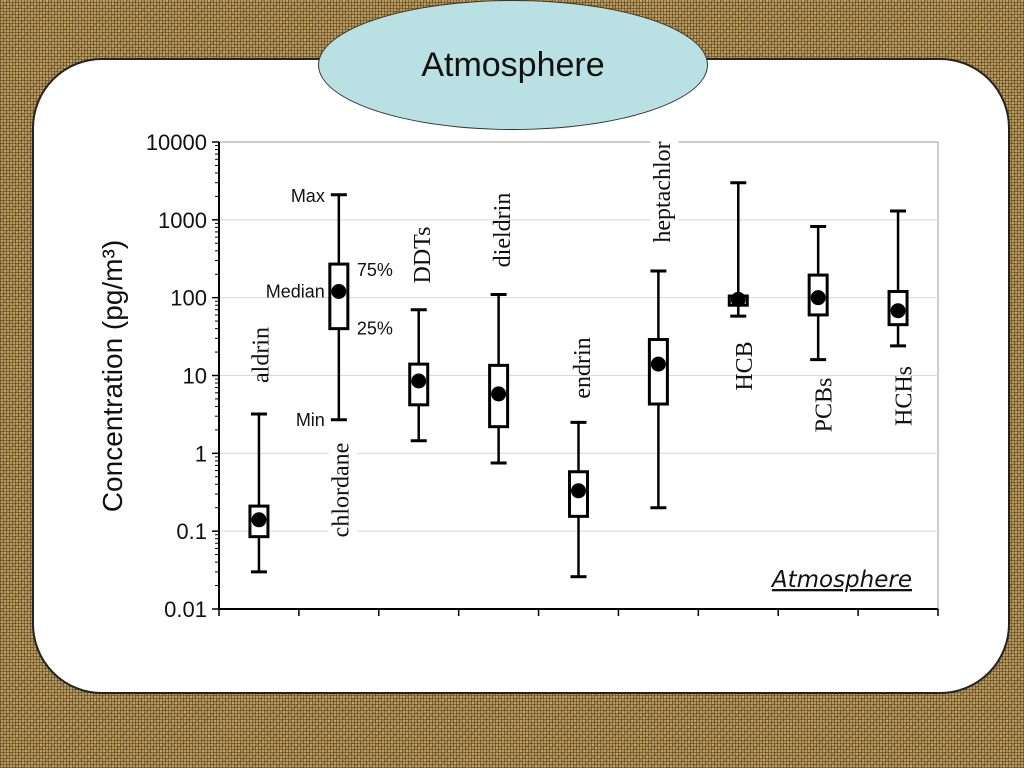 The height and width of the screenshot is (768, 1024). I want to click on category-label-dieldrin: dieldrin, so click(503, 230).